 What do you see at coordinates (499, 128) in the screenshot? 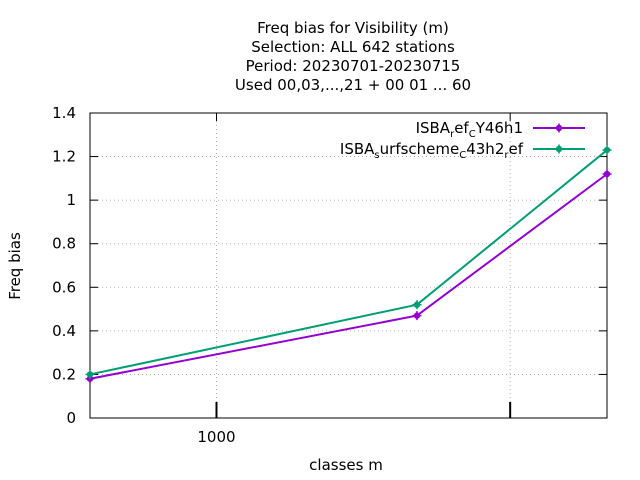
I see `legend-label-part: Y46h1` at bounding box center [499, 128].